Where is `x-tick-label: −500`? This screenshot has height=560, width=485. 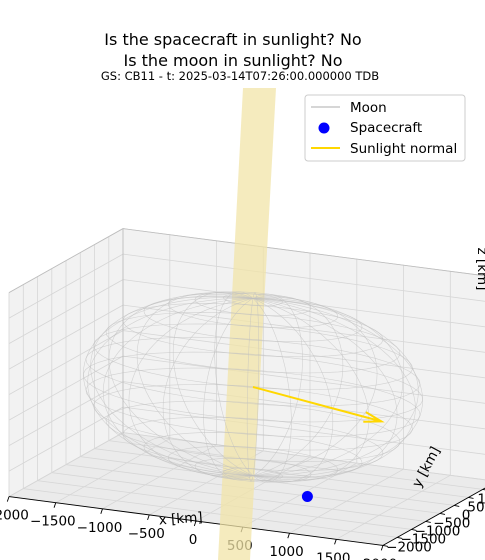
x-tick-label: −500 is located at coordinates (146, 534).